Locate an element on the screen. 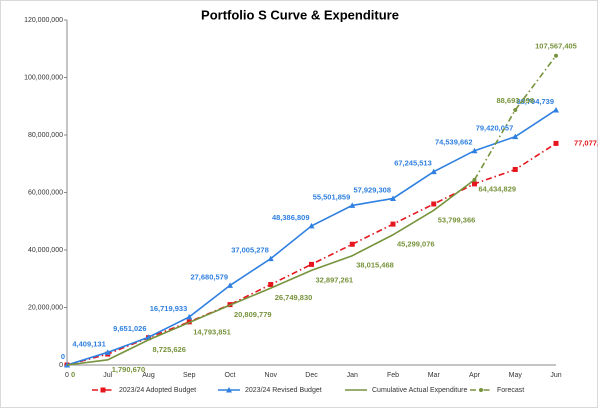  y-tick-label: 80,000,000 is located at coordinates (45, 135).